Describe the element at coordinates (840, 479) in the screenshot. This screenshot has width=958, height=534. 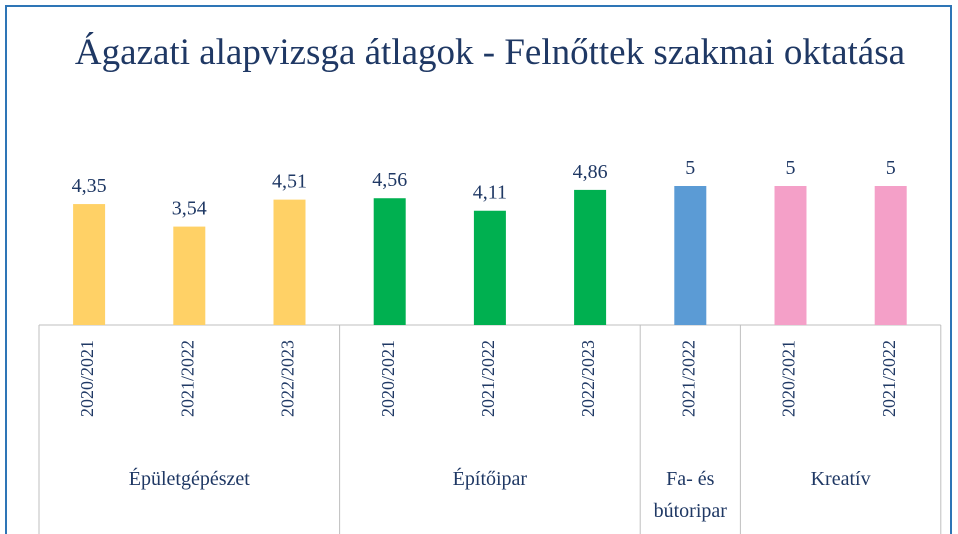
I see `group-label: Kreatív` at that location.